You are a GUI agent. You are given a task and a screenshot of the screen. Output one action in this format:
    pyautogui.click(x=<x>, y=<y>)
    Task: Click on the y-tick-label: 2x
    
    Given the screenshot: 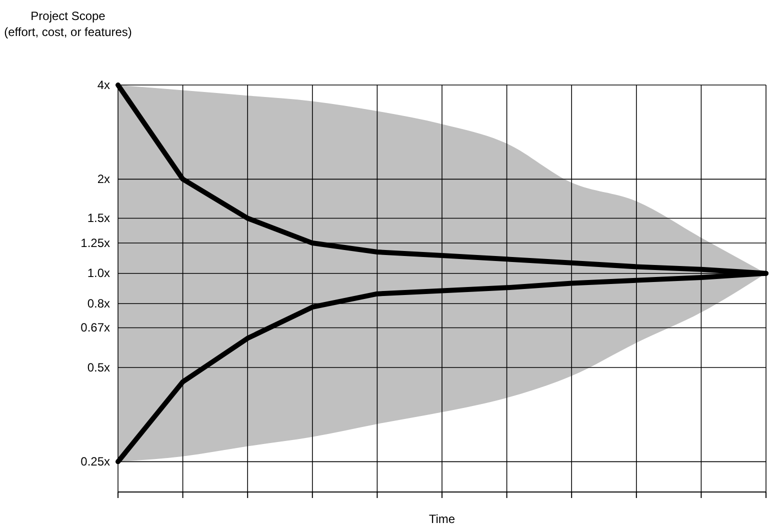 What is the action you would take?
    pyautogui.click(x=103, y=179)
    